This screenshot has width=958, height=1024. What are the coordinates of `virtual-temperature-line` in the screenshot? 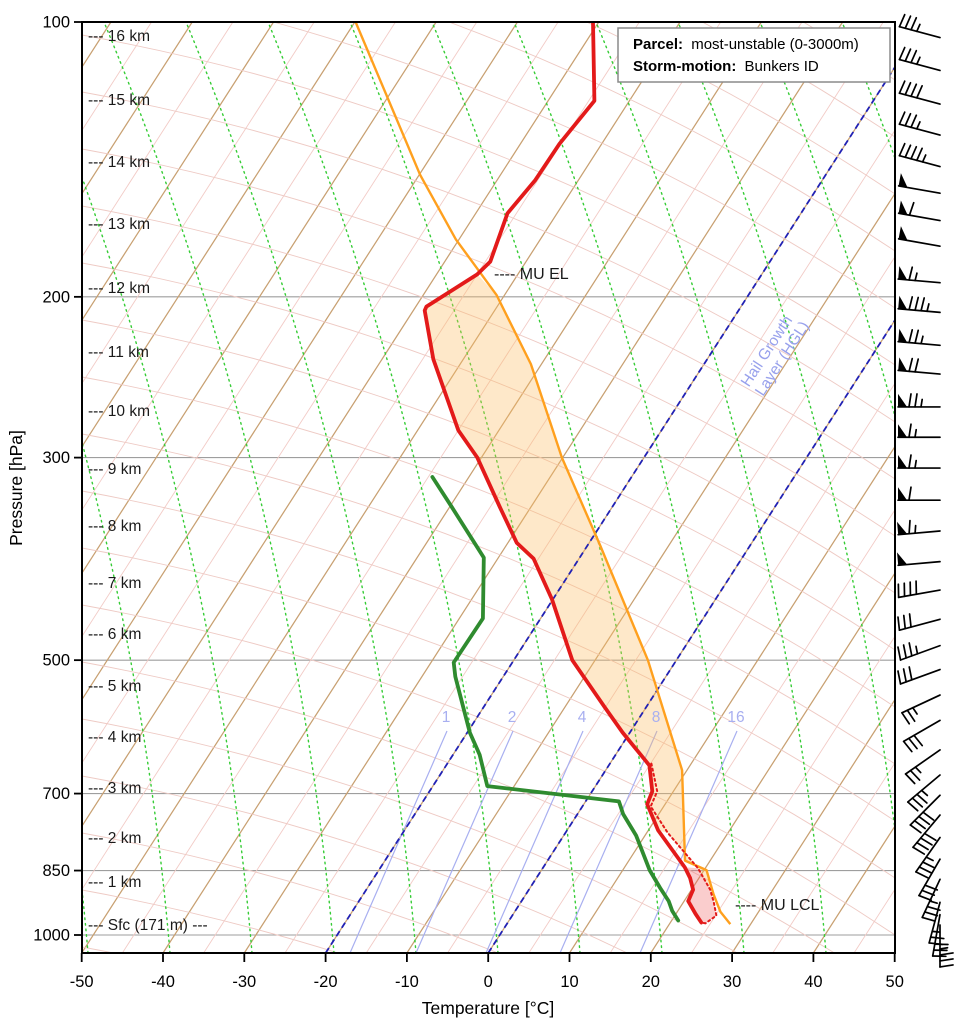 It's located at (683, 843).